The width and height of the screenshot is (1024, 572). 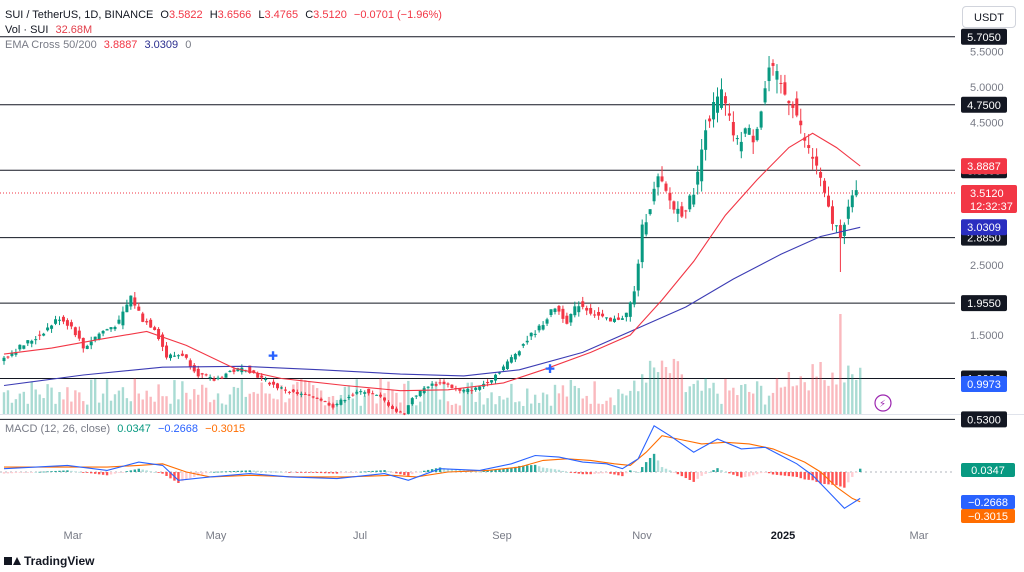 I want to click on currency-button: USDT, so click(x=989, y=17).